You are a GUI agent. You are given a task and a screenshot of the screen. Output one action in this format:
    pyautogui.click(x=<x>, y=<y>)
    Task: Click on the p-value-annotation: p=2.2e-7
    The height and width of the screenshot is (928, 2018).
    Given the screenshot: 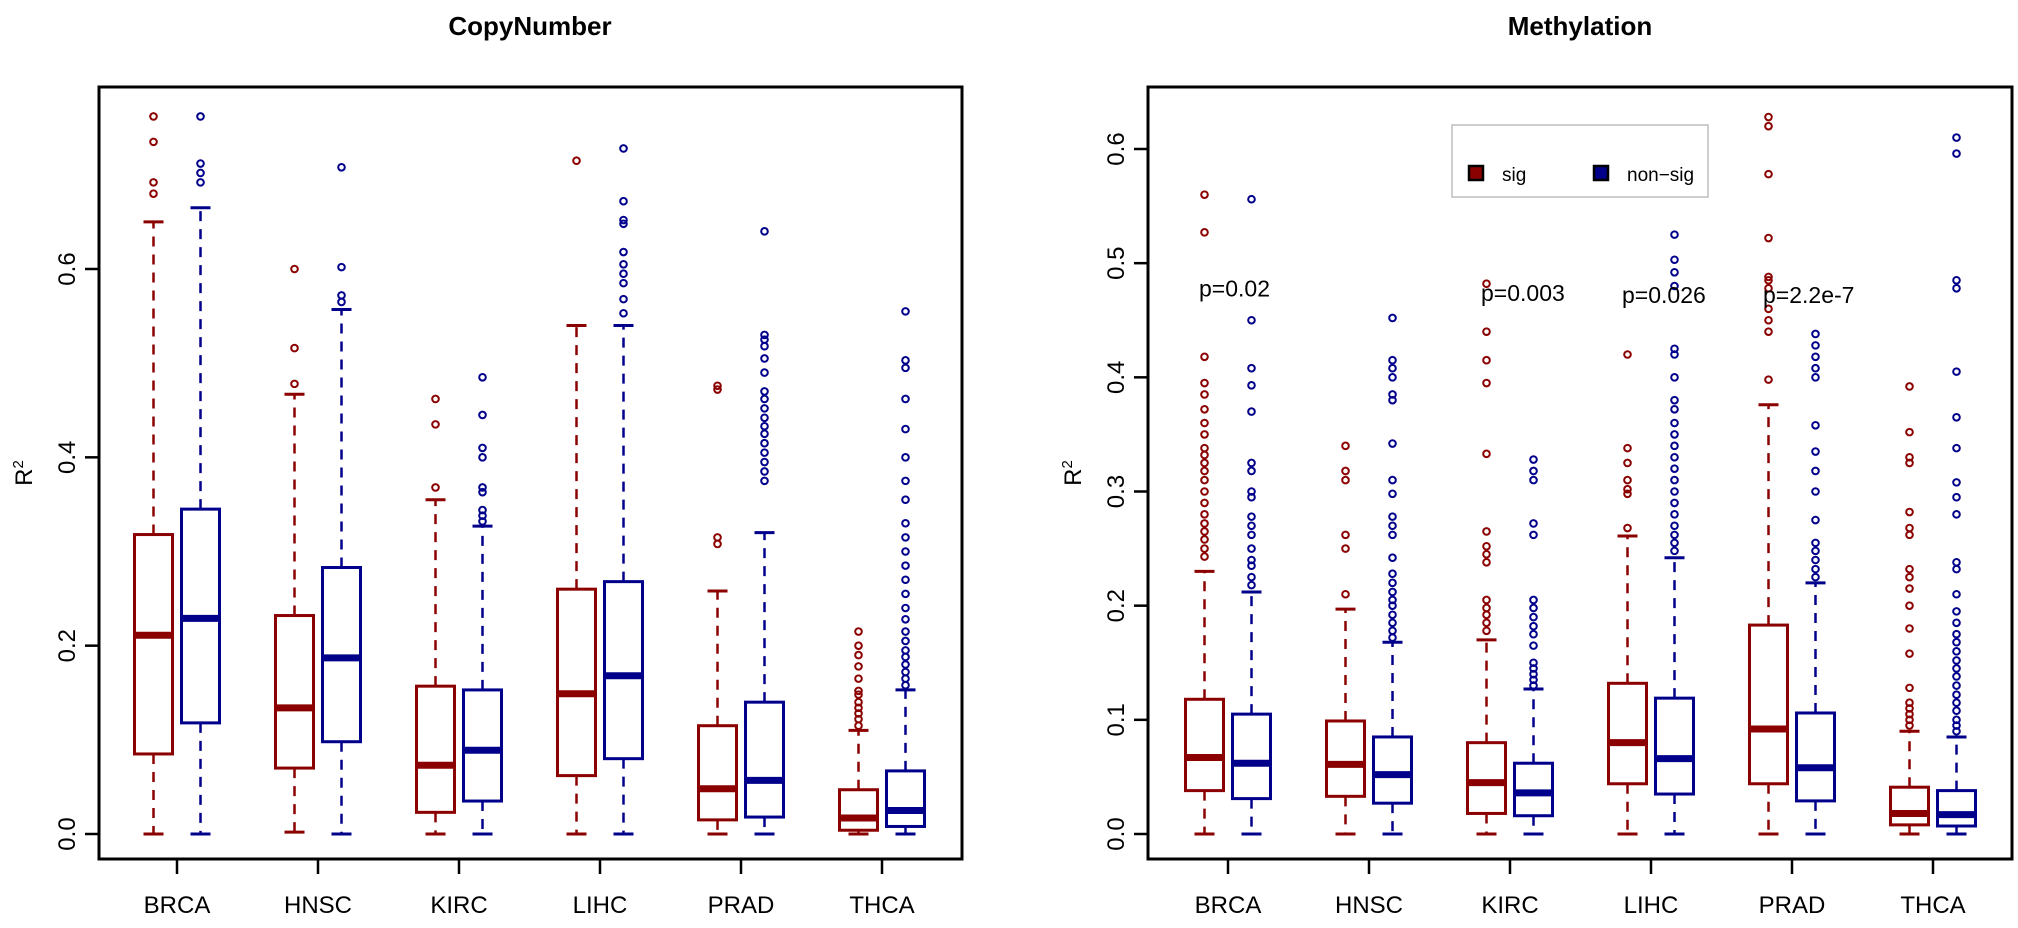 What is the action you would take?
    pyautogui.click(x=1808, y=295)
    